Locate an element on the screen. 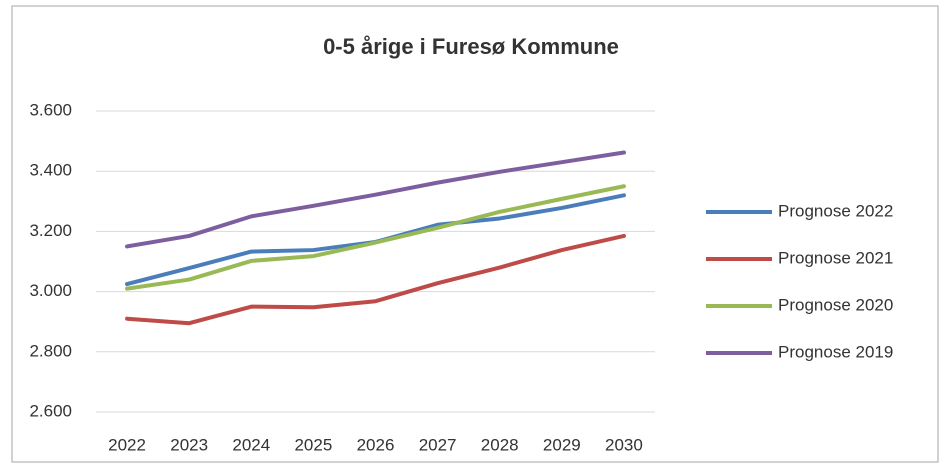  y-tick-label: 2.800 is located at coordinates (50, 350).